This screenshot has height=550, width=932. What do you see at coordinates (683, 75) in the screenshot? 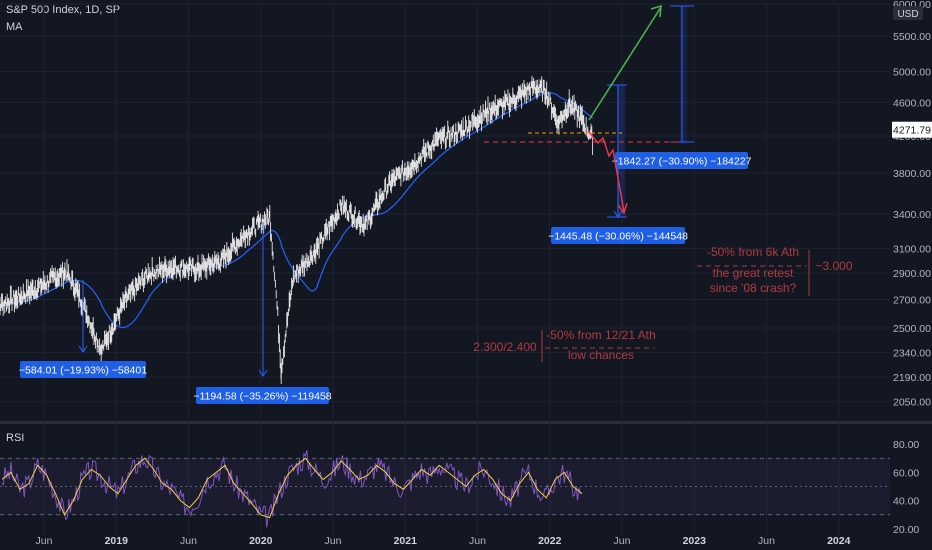
I see `measure-2022-high-band` at bounding box center [683, 75].